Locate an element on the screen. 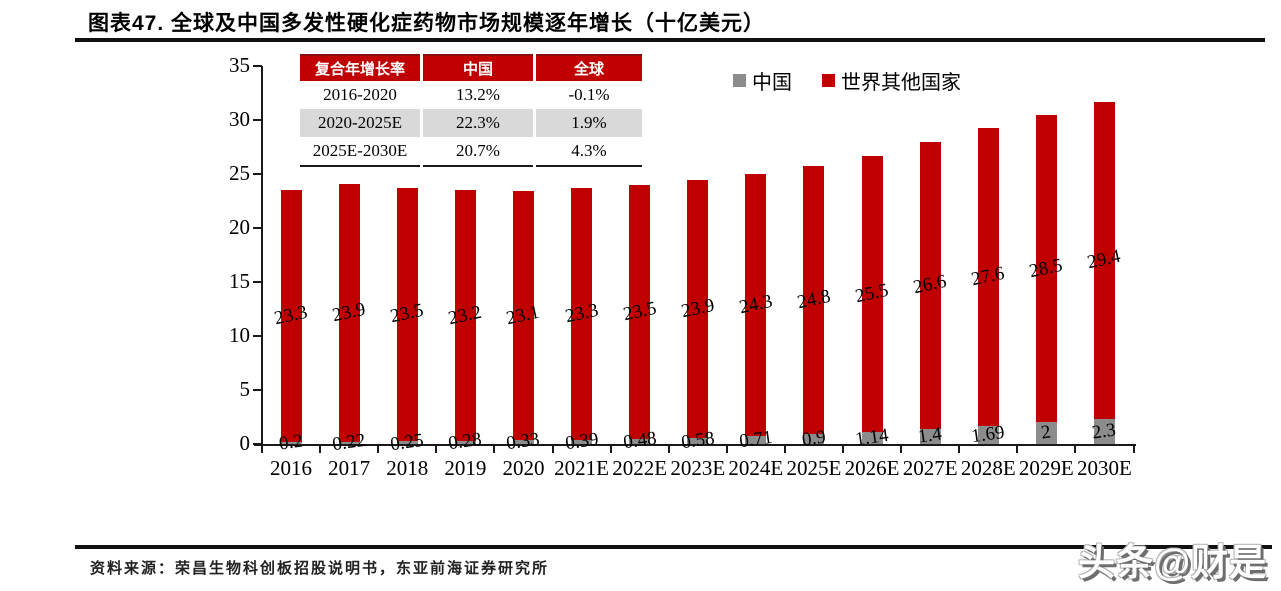  data-label-china: 0.33 is located at coordinates (523, 441).